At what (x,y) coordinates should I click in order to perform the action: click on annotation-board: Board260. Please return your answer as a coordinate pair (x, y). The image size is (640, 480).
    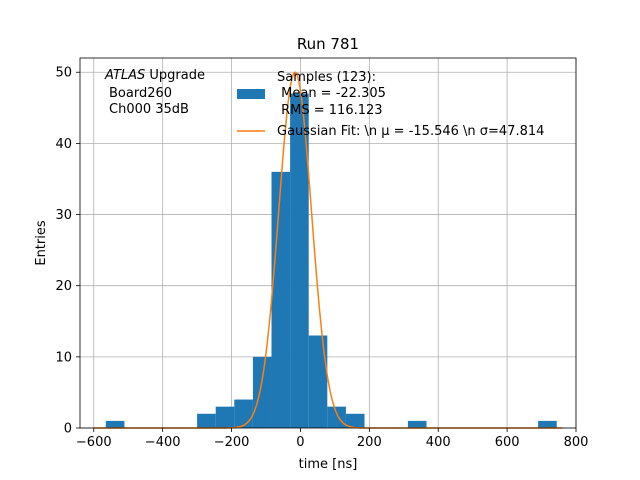
    Looking at the image, I should click on (140, 93).